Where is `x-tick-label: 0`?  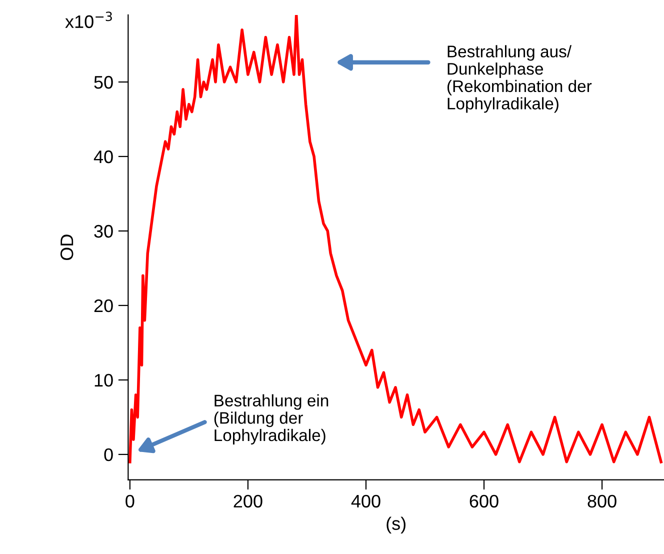 x-tick-label: 0 is located at coordinates (130, 501).